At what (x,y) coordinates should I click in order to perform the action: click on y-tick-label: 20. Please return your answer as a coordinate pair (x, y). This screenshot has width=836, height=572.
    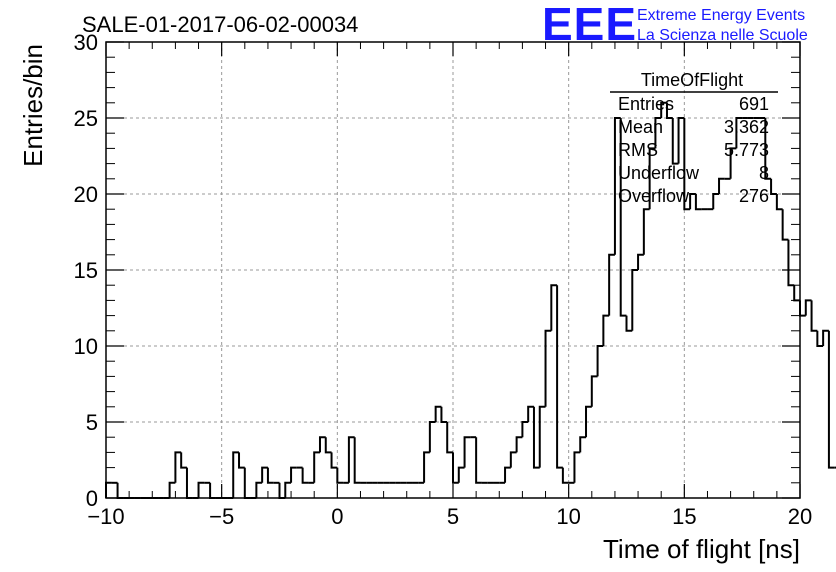
    Looking at the image, I should click on (86, 194).